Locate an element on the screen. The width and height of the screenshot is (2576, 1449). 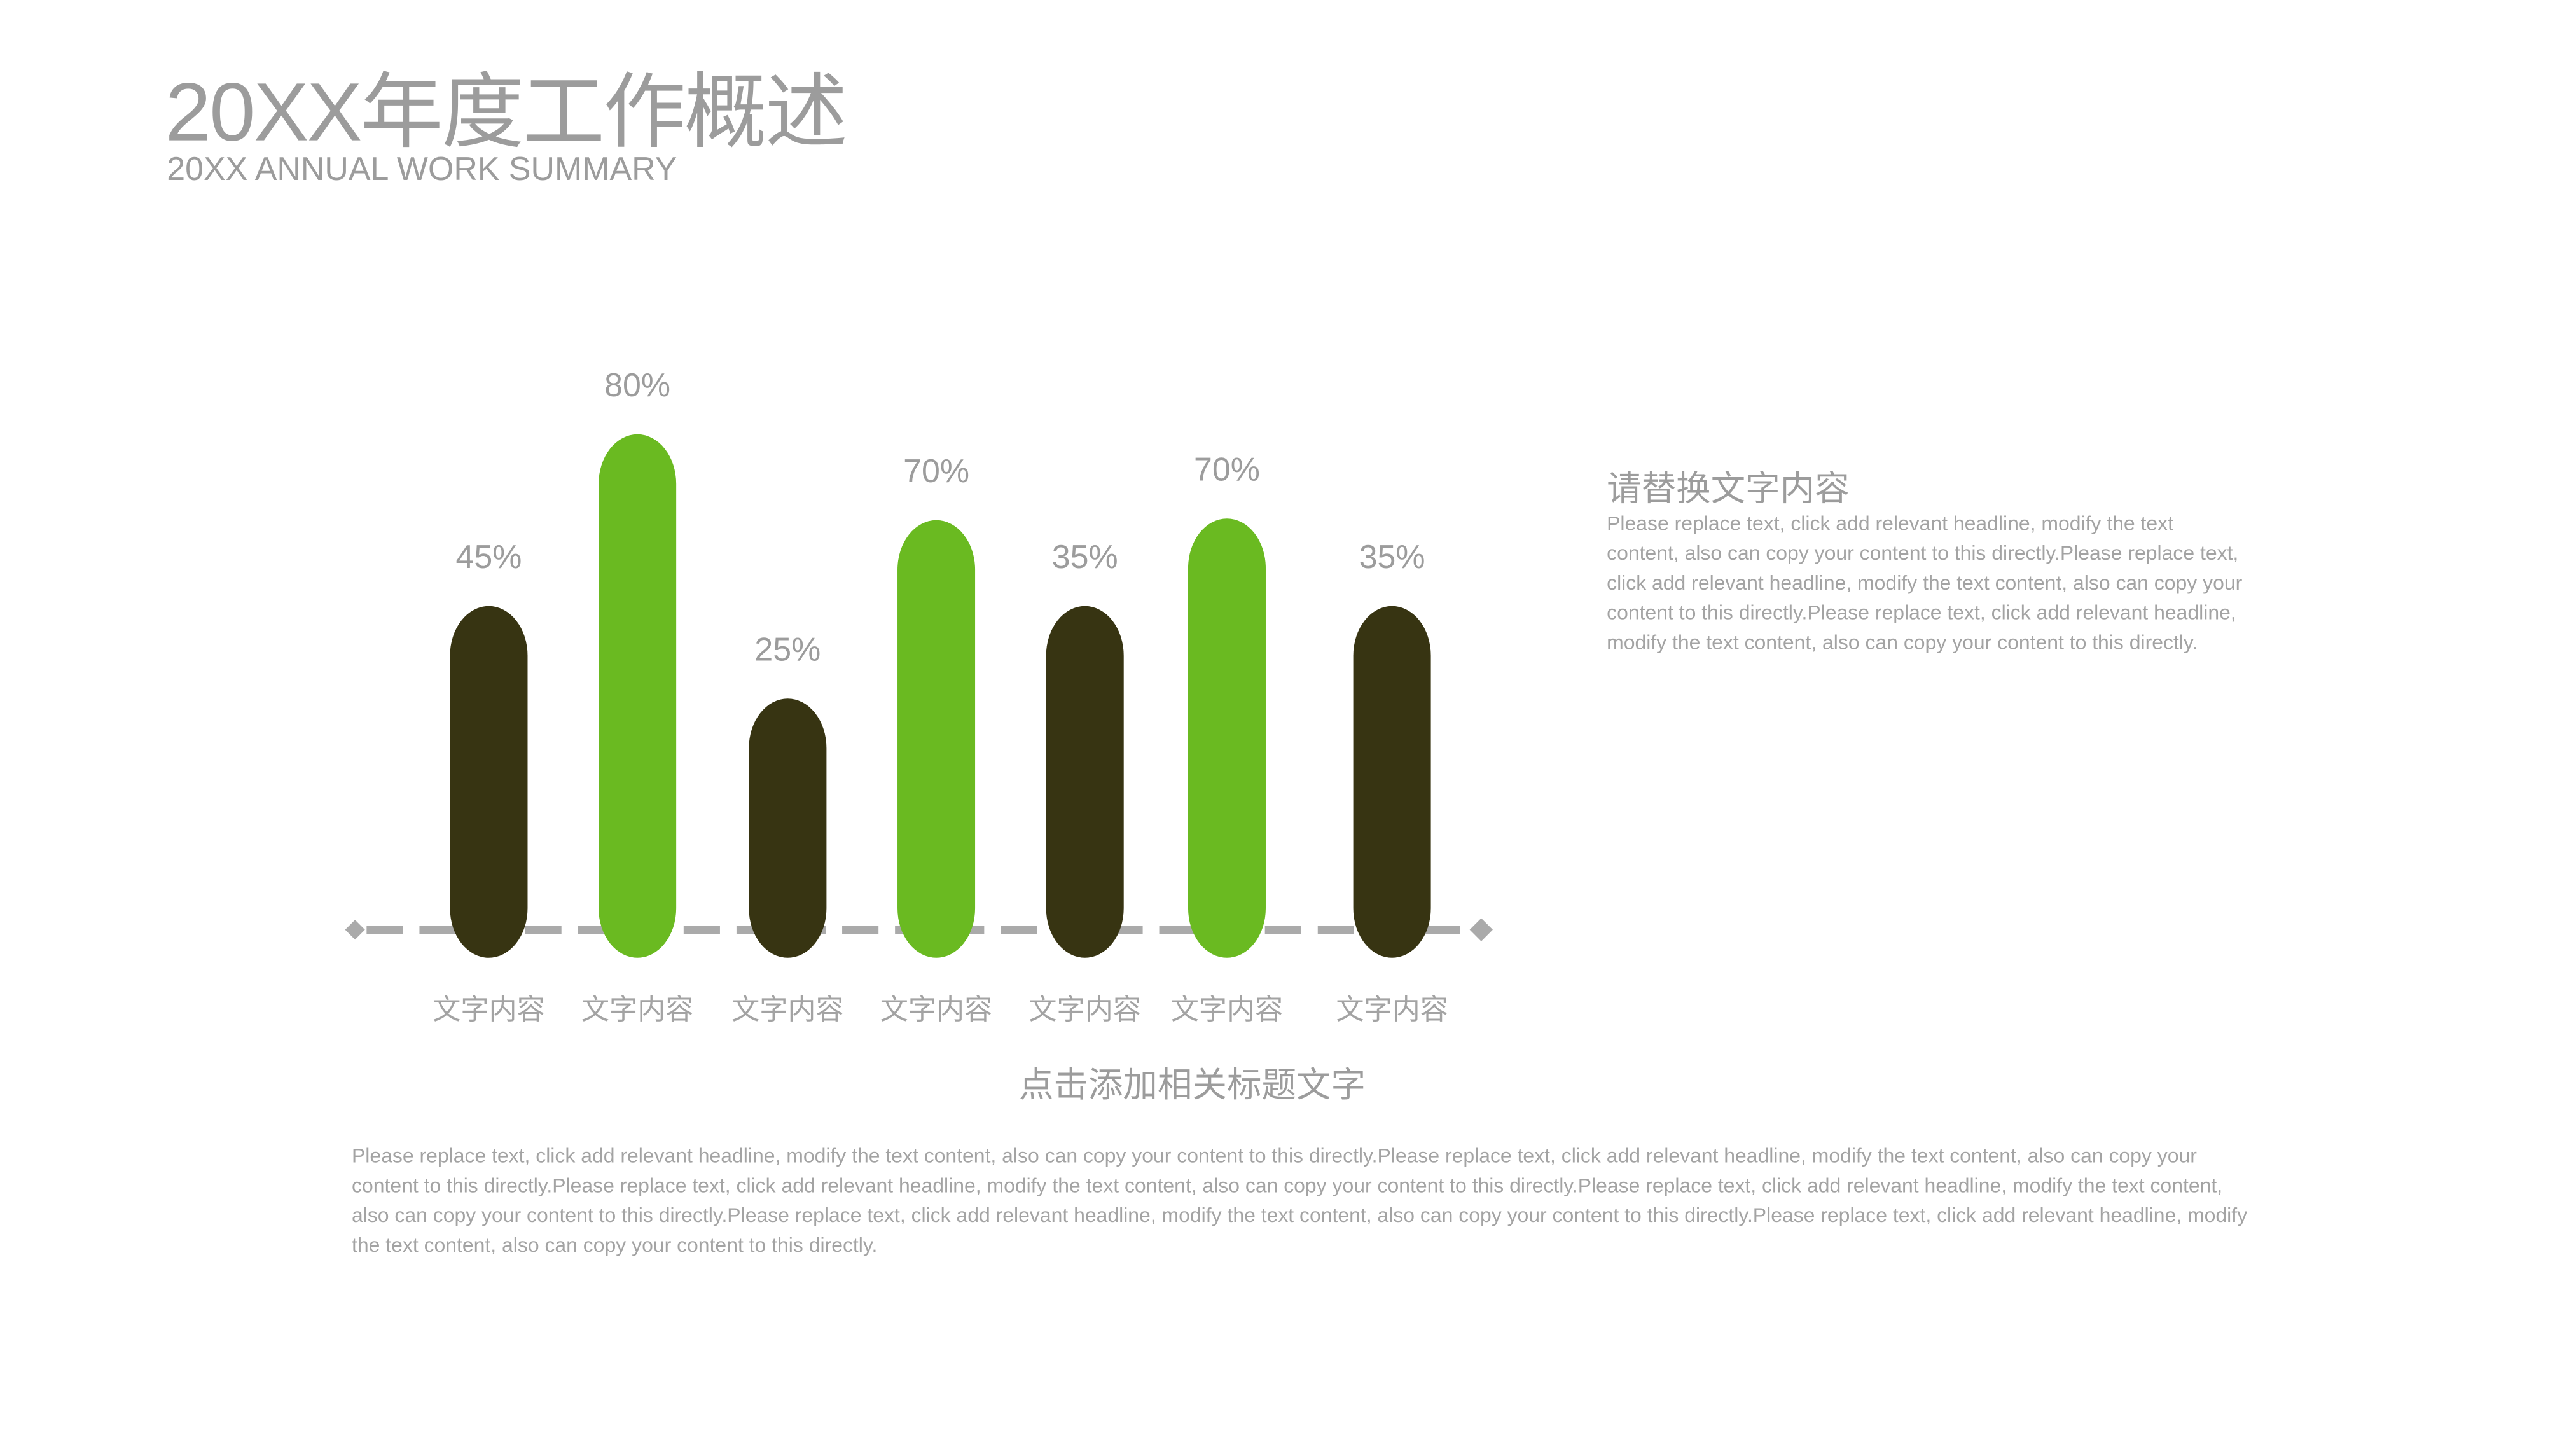
bar-value-label: 80% is located at coordinates (637, 385).